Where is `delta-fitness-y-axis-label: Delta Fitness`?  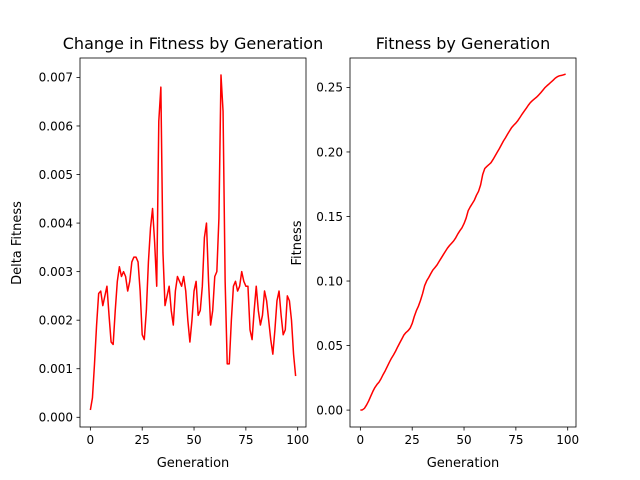 delta-fitness-y-axis-label: Delta Fitness is located at coordinates (17, 243).